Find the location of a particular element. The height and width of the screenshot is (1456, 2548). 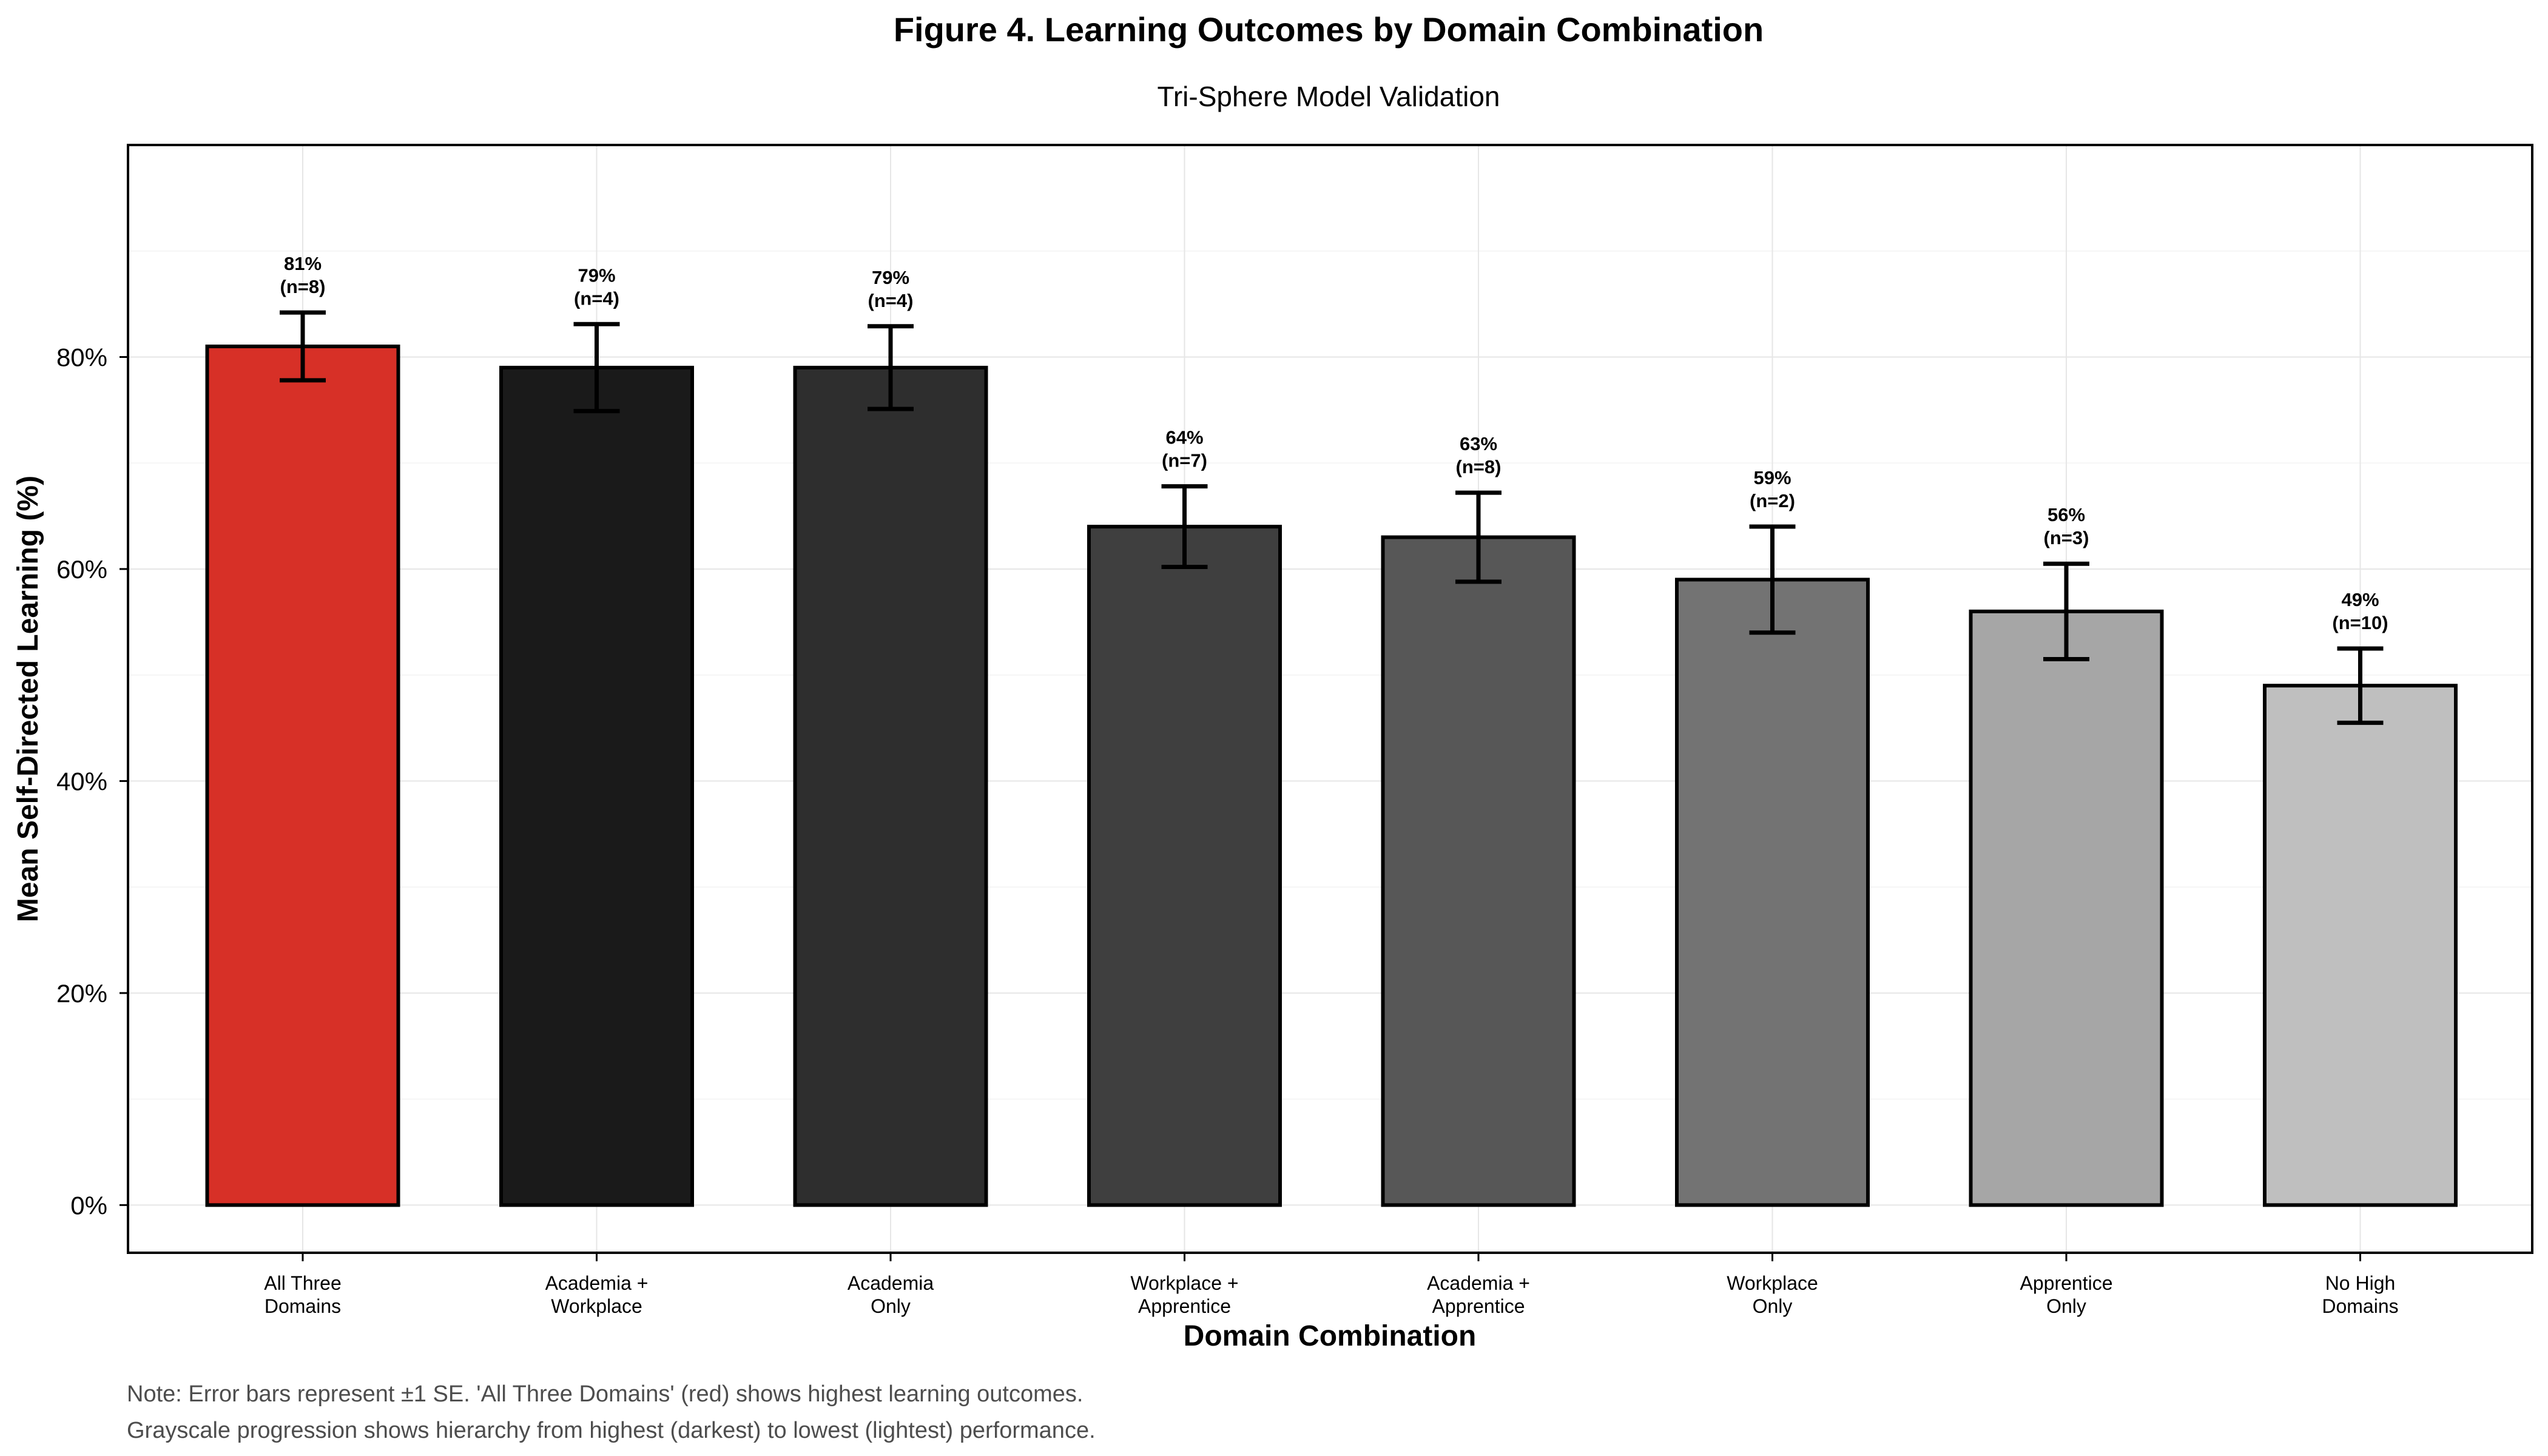

data-label-value: 63% is located at coordinates (1478, 443).